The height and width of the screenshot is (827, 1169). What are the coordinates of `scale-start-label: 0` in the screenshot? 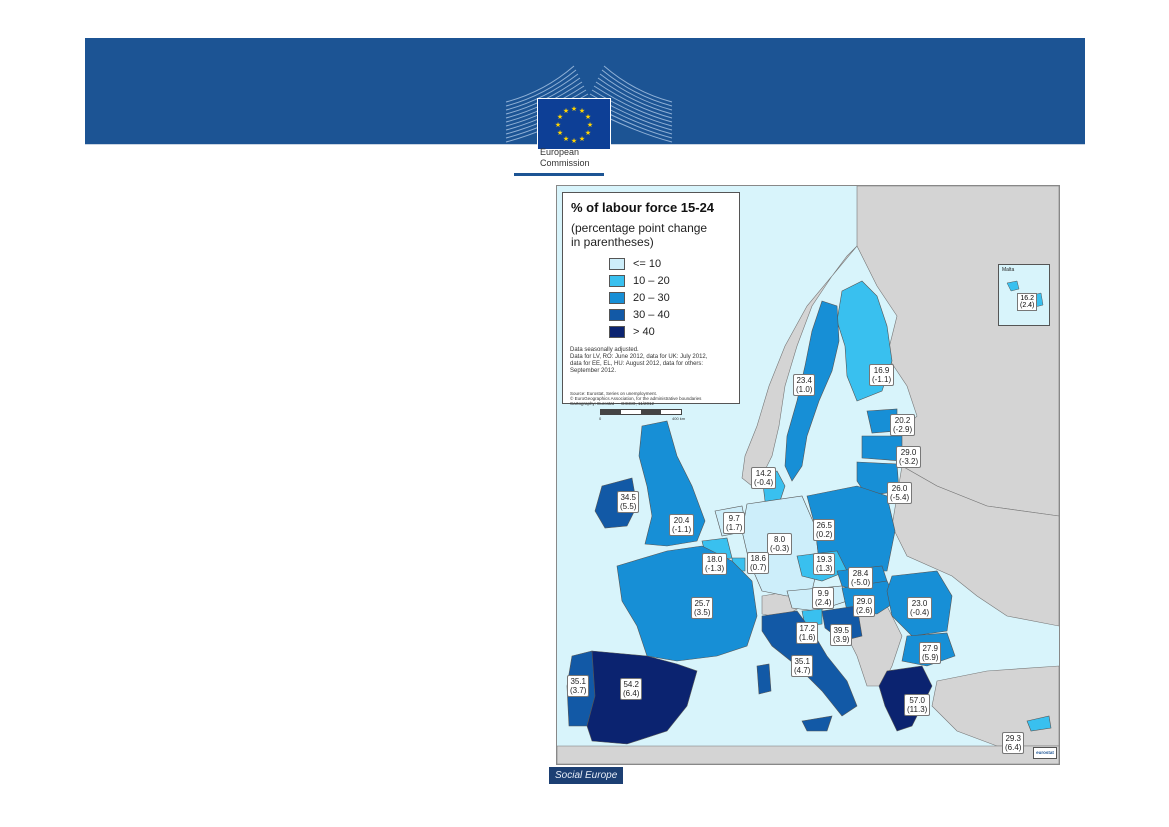 It's located at (600, 418).